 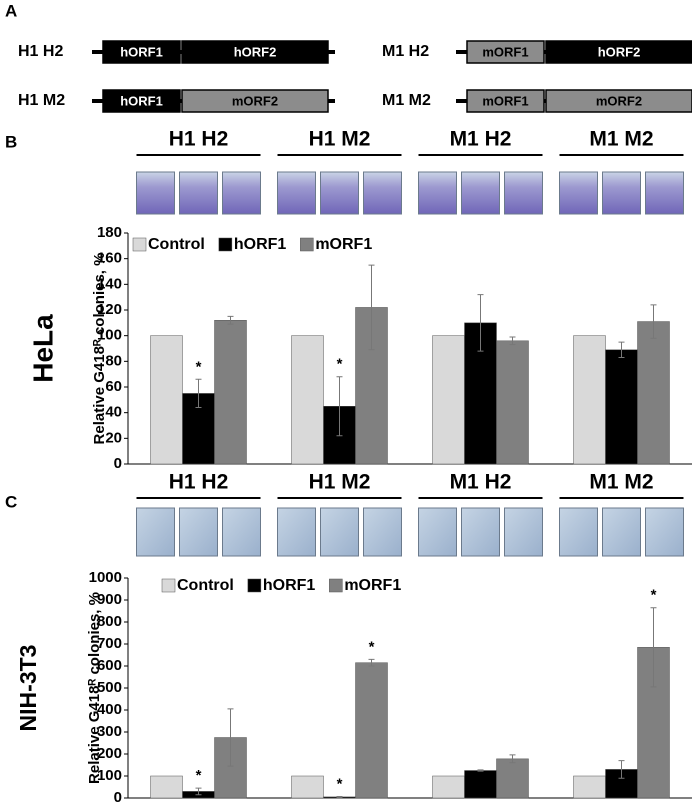 What do you see at coordinates (109, 665) in the screenshot?
I see `y-tick-label: 600` at bounding box center [109, 665].